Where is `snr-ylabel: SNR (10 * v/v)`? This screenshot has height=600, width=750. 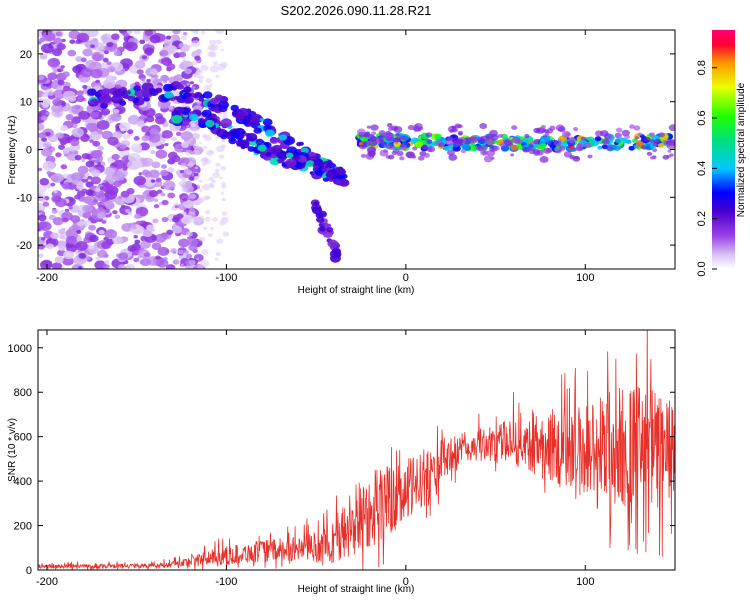 snr-ylabel: SNR (10 * v/v) is located at coordinates (12, 450).